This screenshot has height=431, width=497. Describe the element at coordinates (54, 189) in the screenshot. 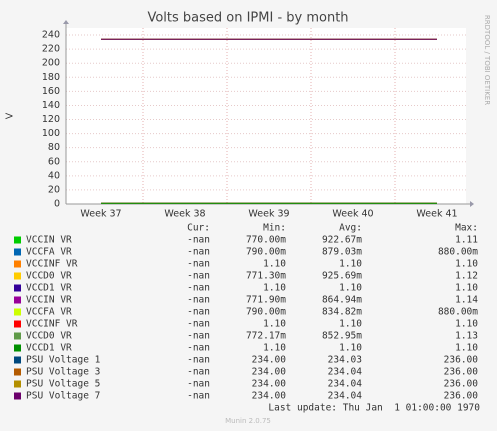

I see `y-tick-label: 20` at that location.